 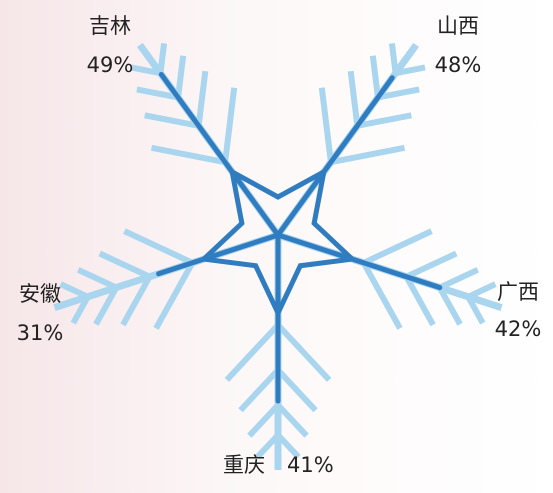 I want to click on category-label: 山西, so click(x=458, y=26).